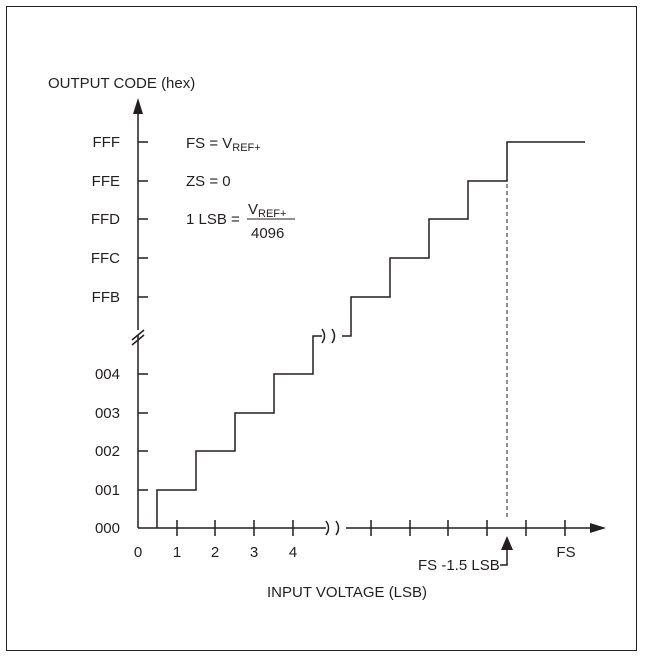 The height and width of the screenshot is (659, 645). Describe the element at coordinates (106, 297) in the screenshot. I see `y-tick-label: FFB` at that location.